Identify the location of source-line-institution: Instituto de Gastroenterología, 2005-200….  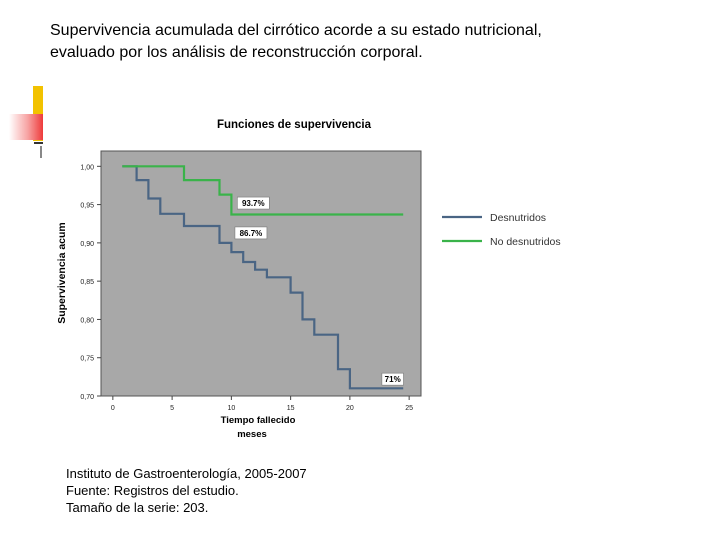
(186, 473).